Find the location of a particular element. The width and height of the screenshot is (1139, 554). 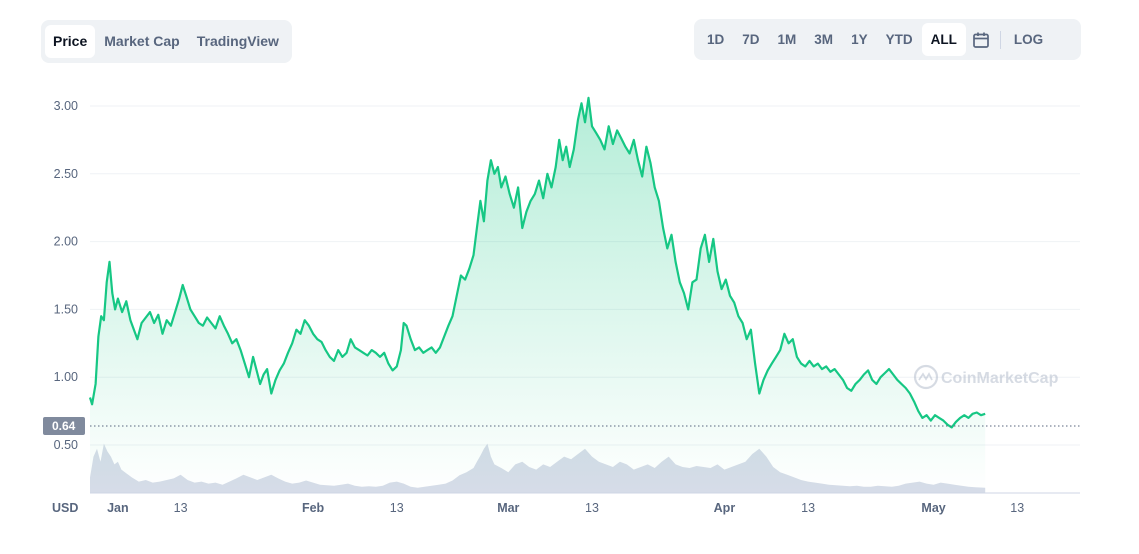

tab-price: Price is located at coordinates (70, 41).